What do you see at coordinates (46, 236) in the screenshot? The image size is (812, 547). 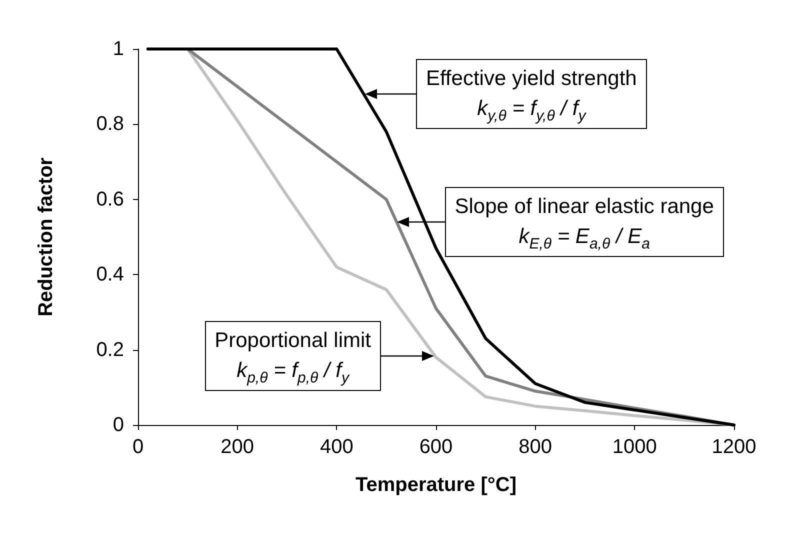 I see `y-axis-title: Reduction factor` at bounding box center [46, 236].